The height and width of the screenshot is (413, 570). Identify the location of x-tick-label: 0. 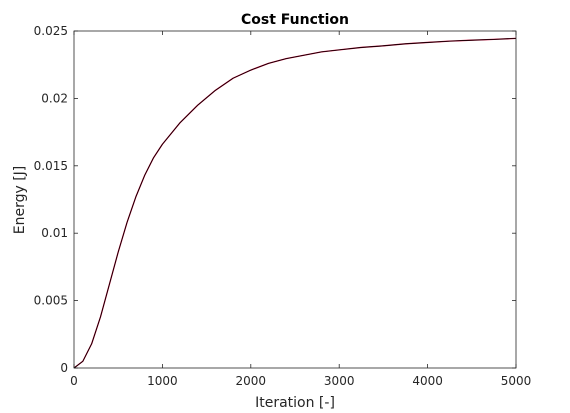
(74, 381).